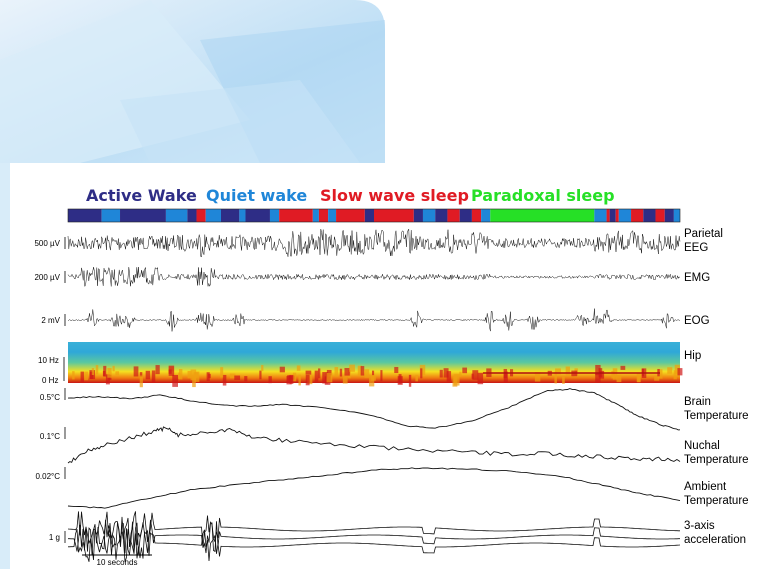  What do you see at coordinates (374, 320) in the screenshot?
I see `channel-2-trace` at bounding box center [374, 320].